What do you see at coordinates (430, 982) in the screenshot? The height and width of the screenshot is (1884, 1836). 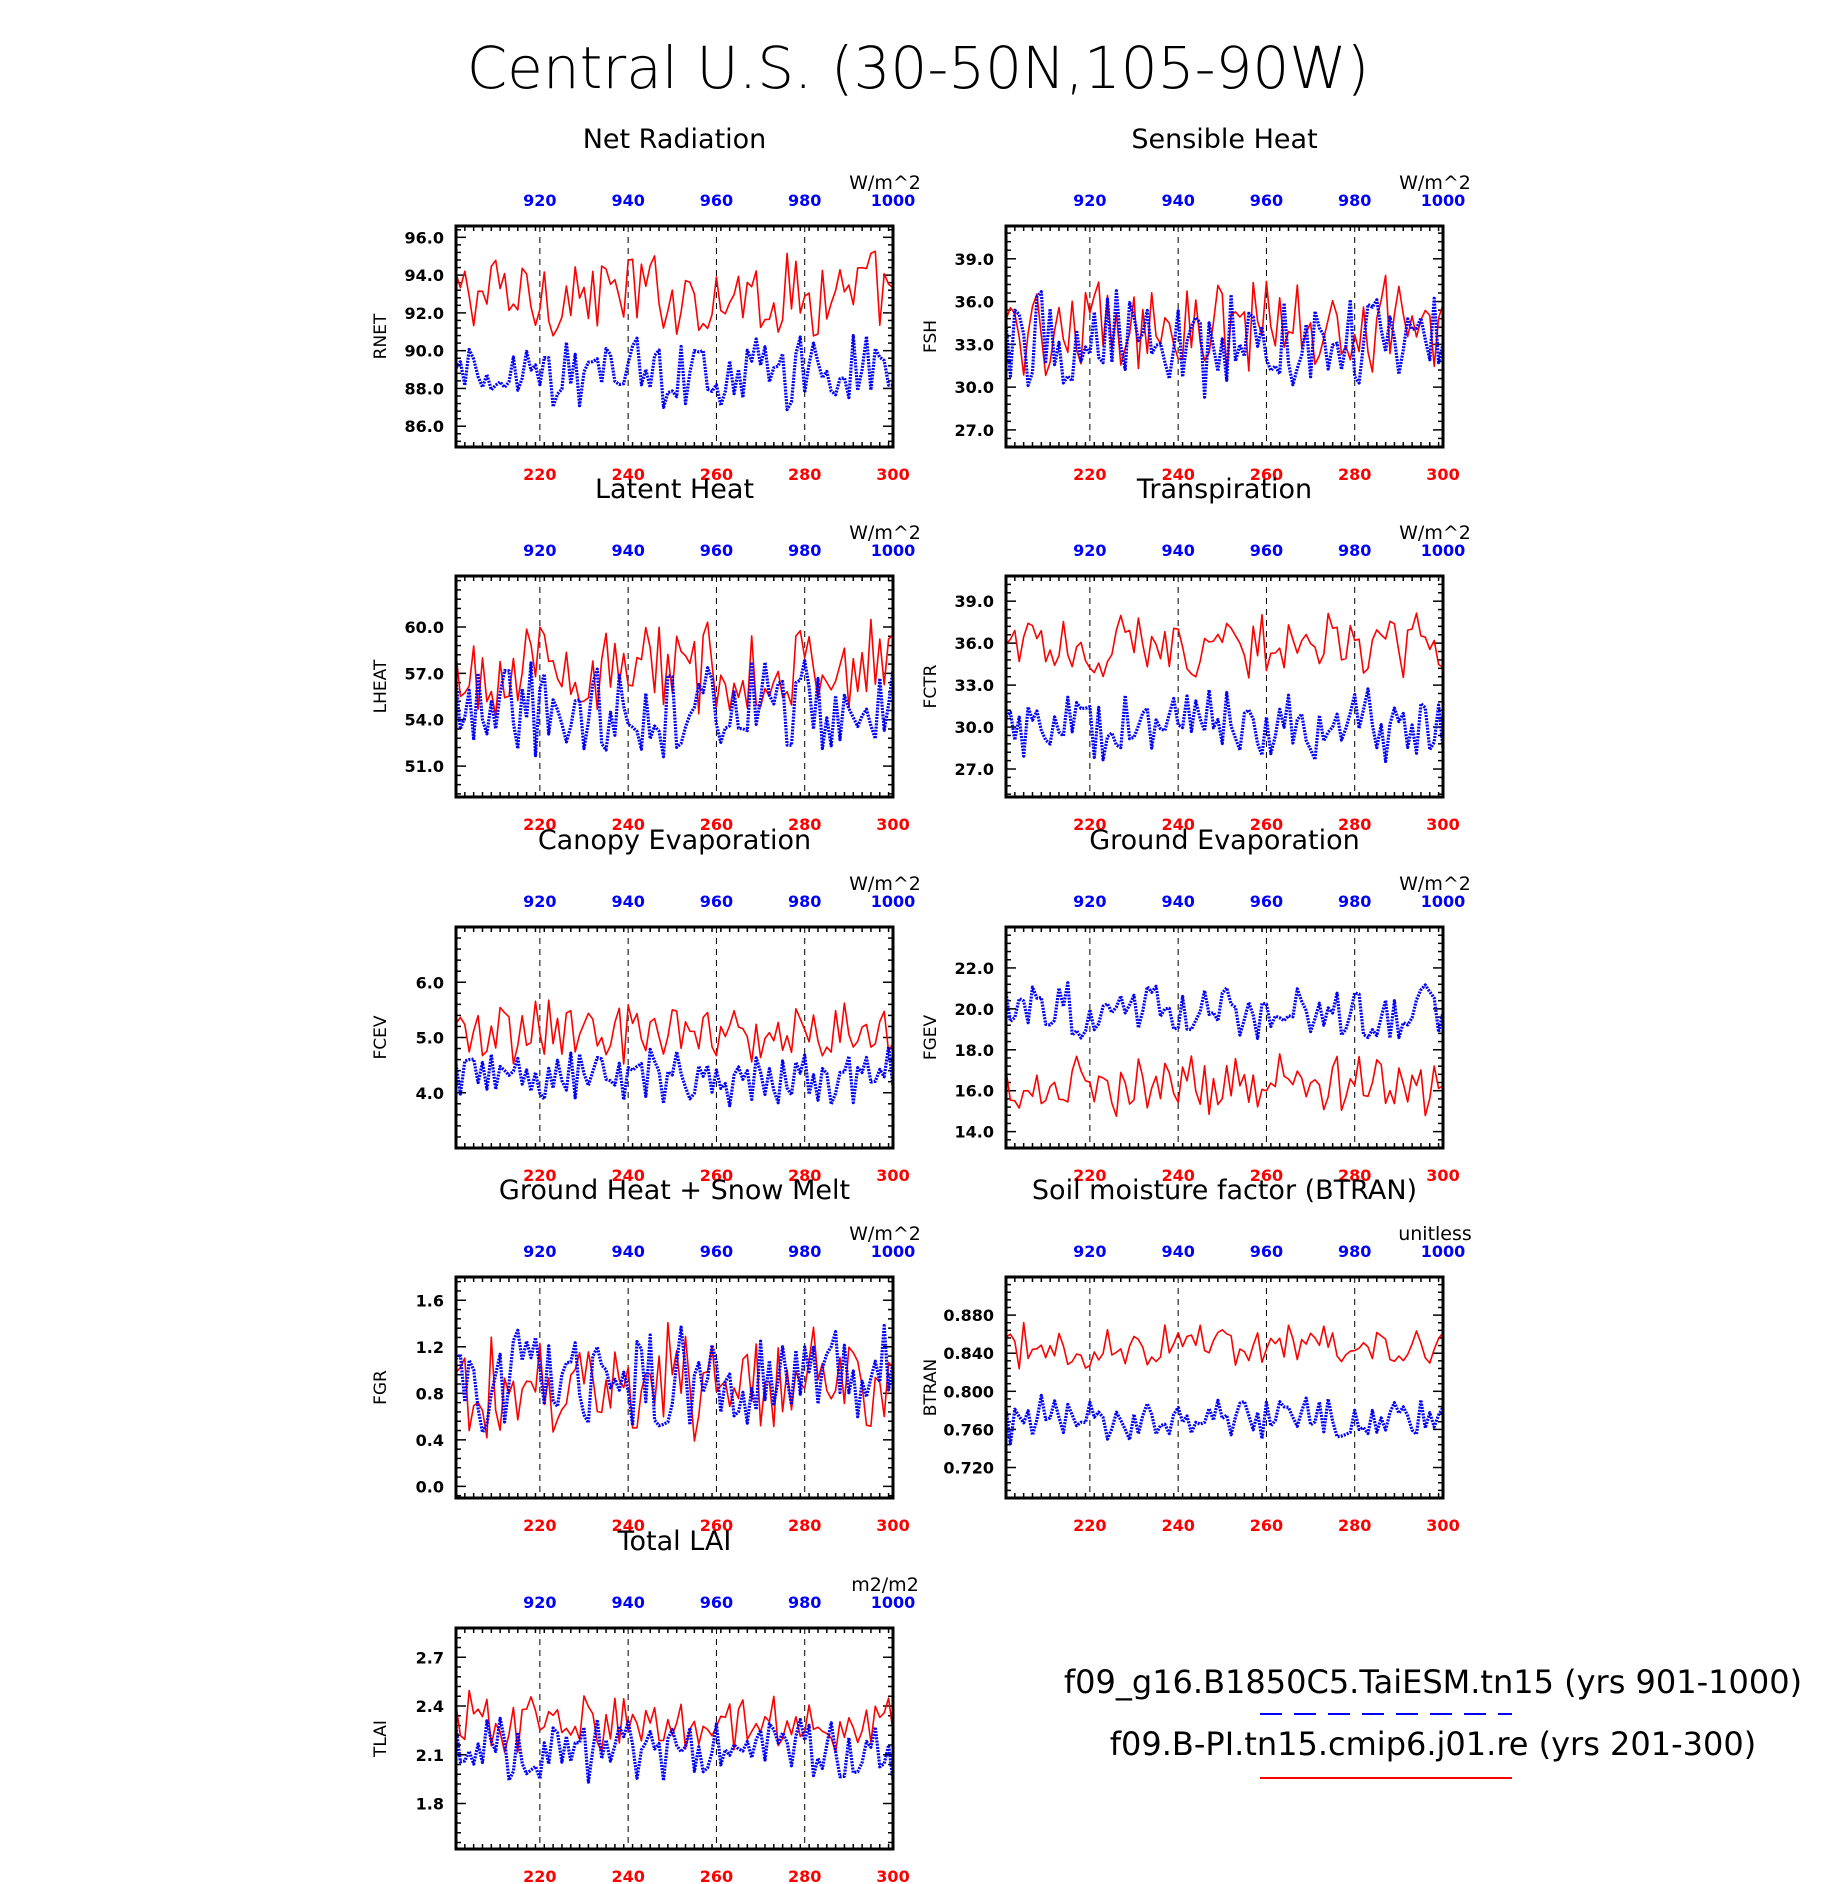 I see `y-tick-label: 6.0` at bounding box center [430, 982].